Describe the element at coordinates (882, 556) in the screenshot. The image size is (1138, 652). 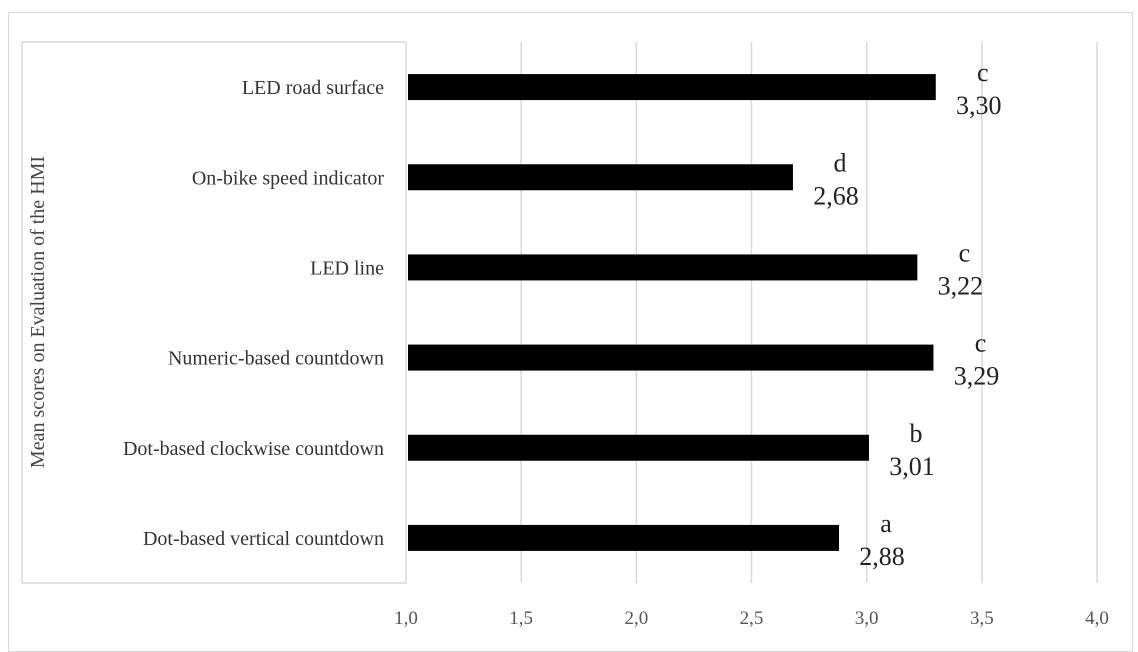
I see `value-label: 2,88` at that location.